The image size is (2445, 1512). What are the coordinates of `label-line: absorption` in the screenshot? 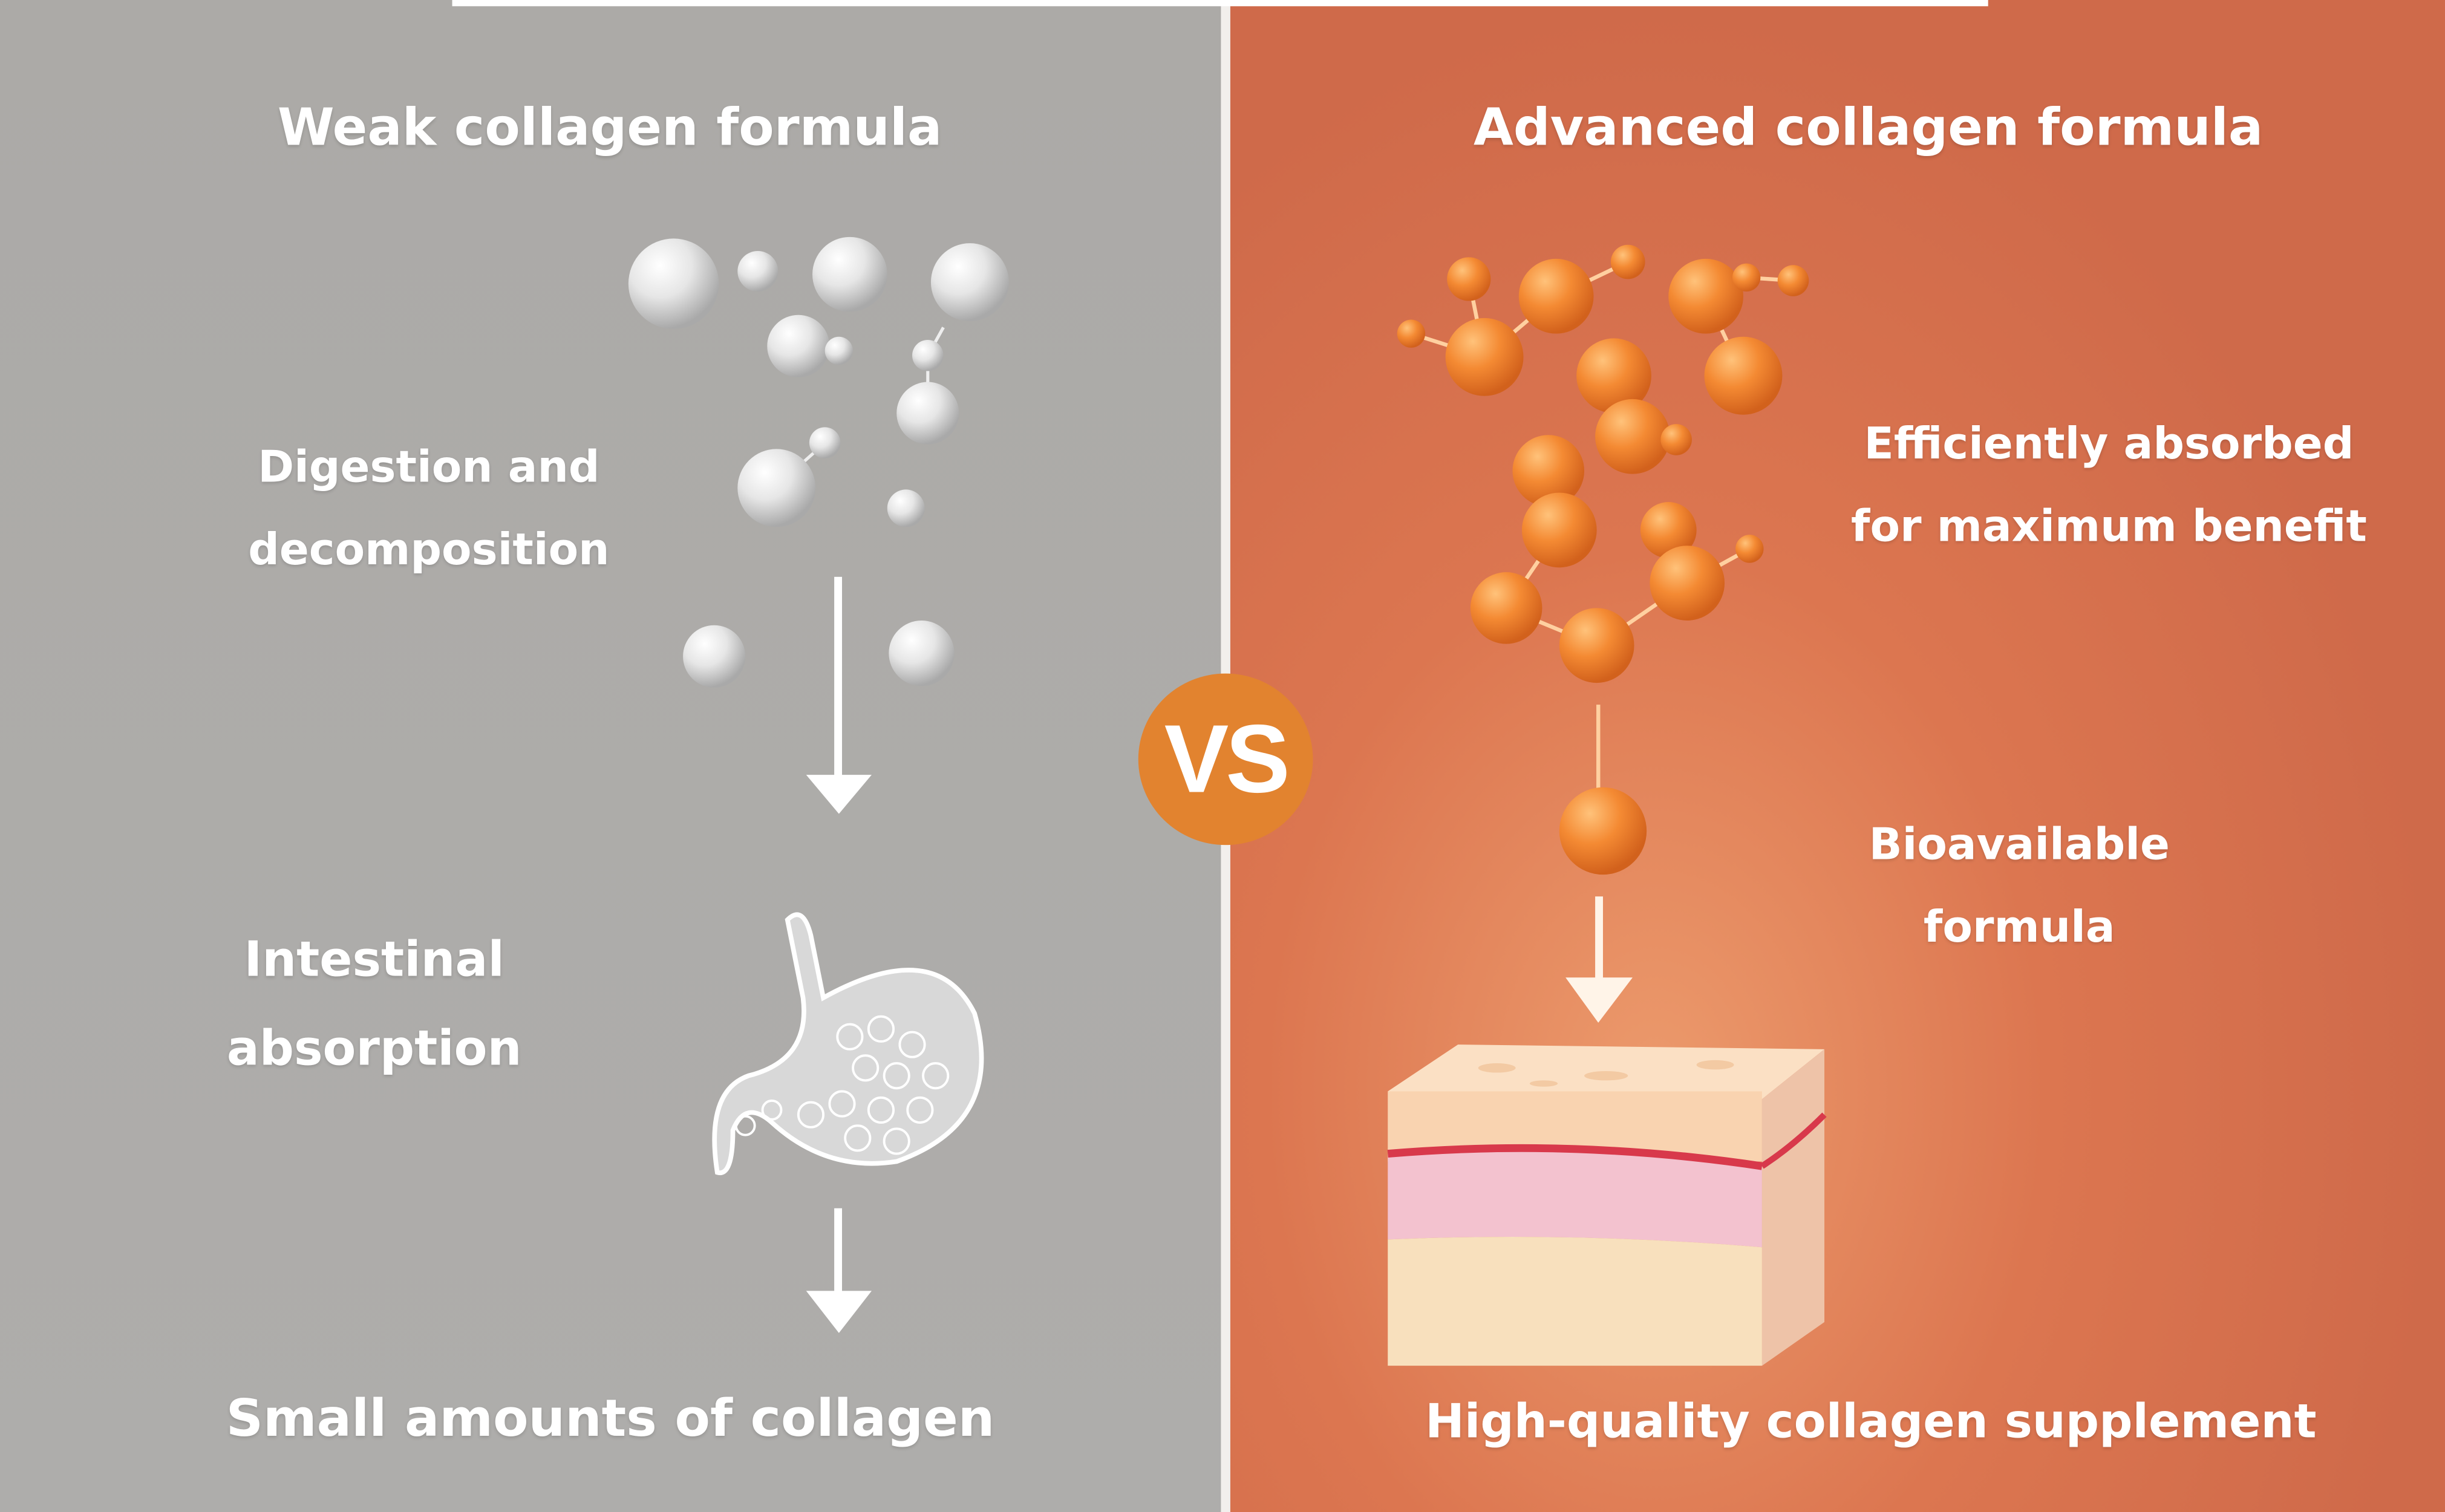 It's located at (374, 1049).